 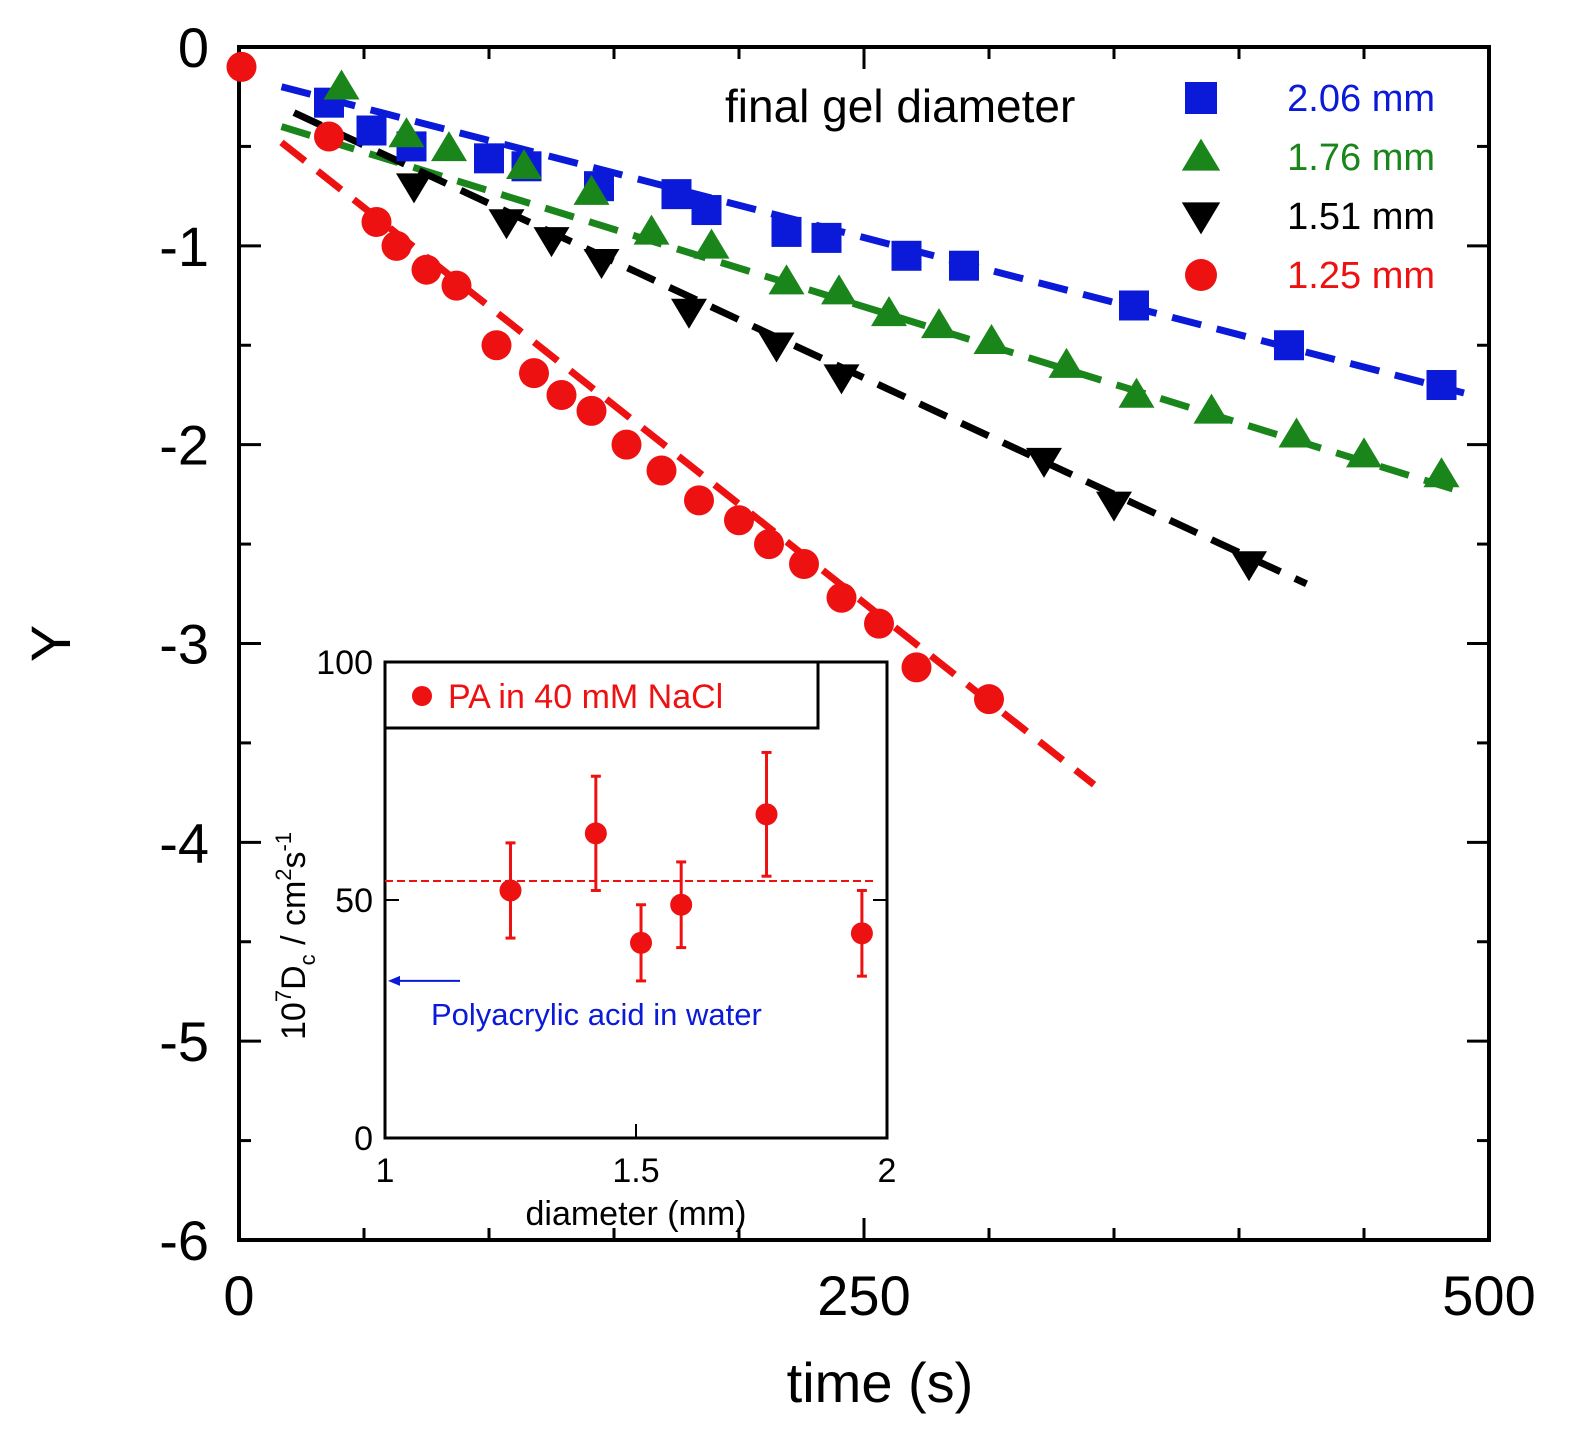 What do you see at coordinates (184, 1041) in the screenshot?
I see `y-tick-label: -5` at bounding box center [184, 1041].